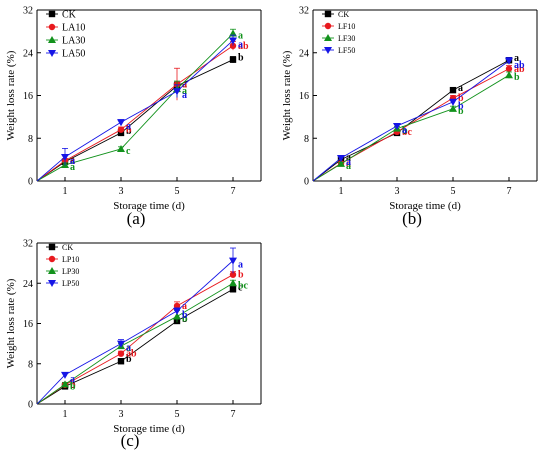 Image resolution: width=550 pixels, height=460 pixels. Describe the element at coordinates (70, 271) in the screenshot. I see `legend-label: LP30` at that location.